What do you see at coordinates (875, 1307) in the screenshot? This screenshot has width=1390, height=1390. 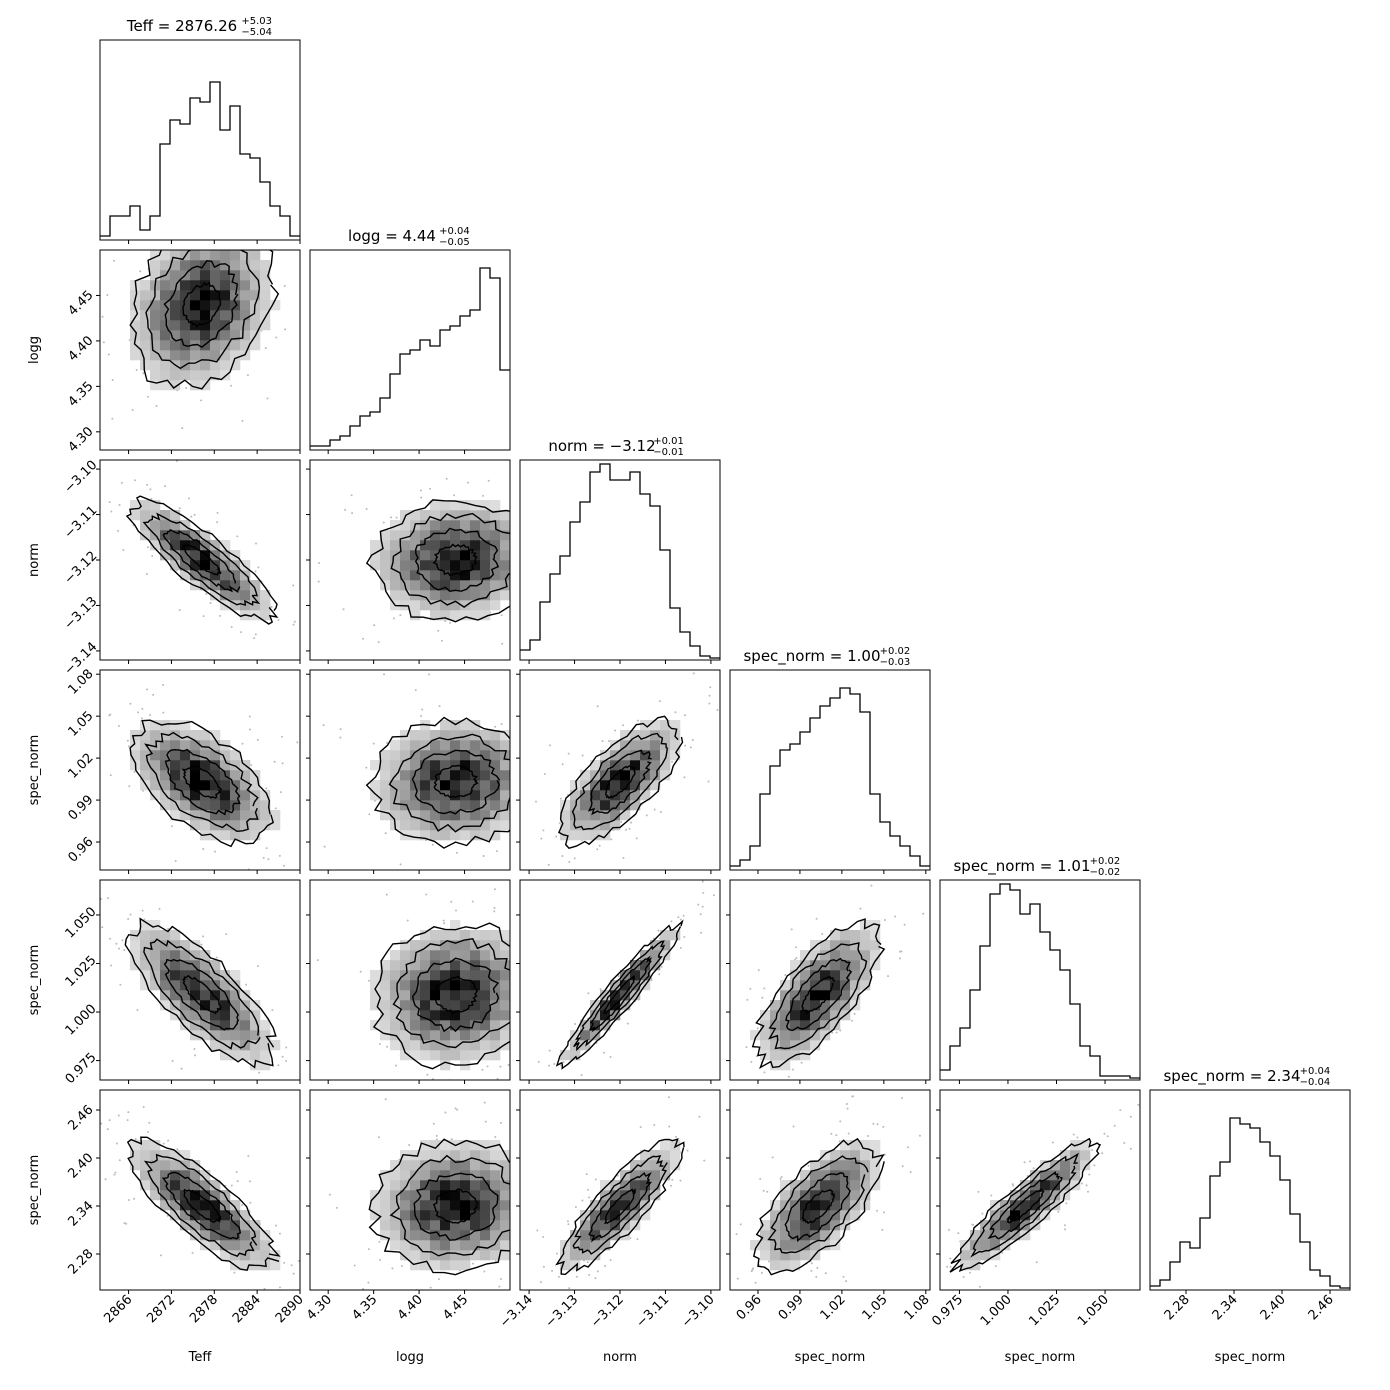 I see `x-tick-label: 1.05` at bounding box center [875, 1307].